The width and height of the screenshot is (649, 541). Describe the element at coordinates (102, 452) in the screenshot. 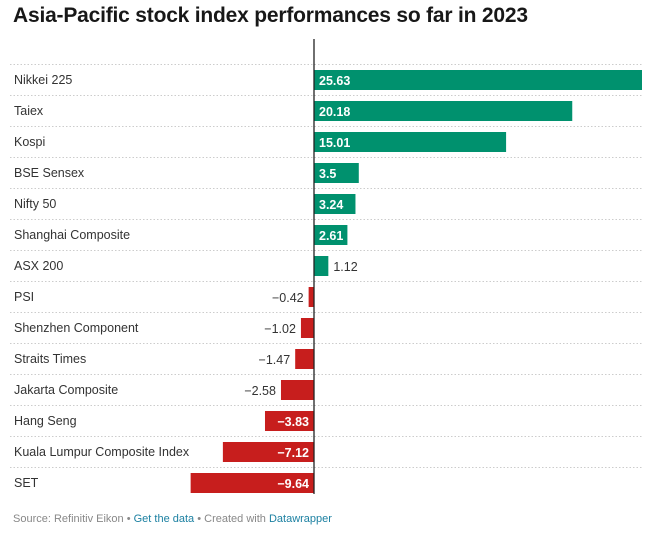

I see `category-label: Kuala Lumpur Composite Index` at that location.